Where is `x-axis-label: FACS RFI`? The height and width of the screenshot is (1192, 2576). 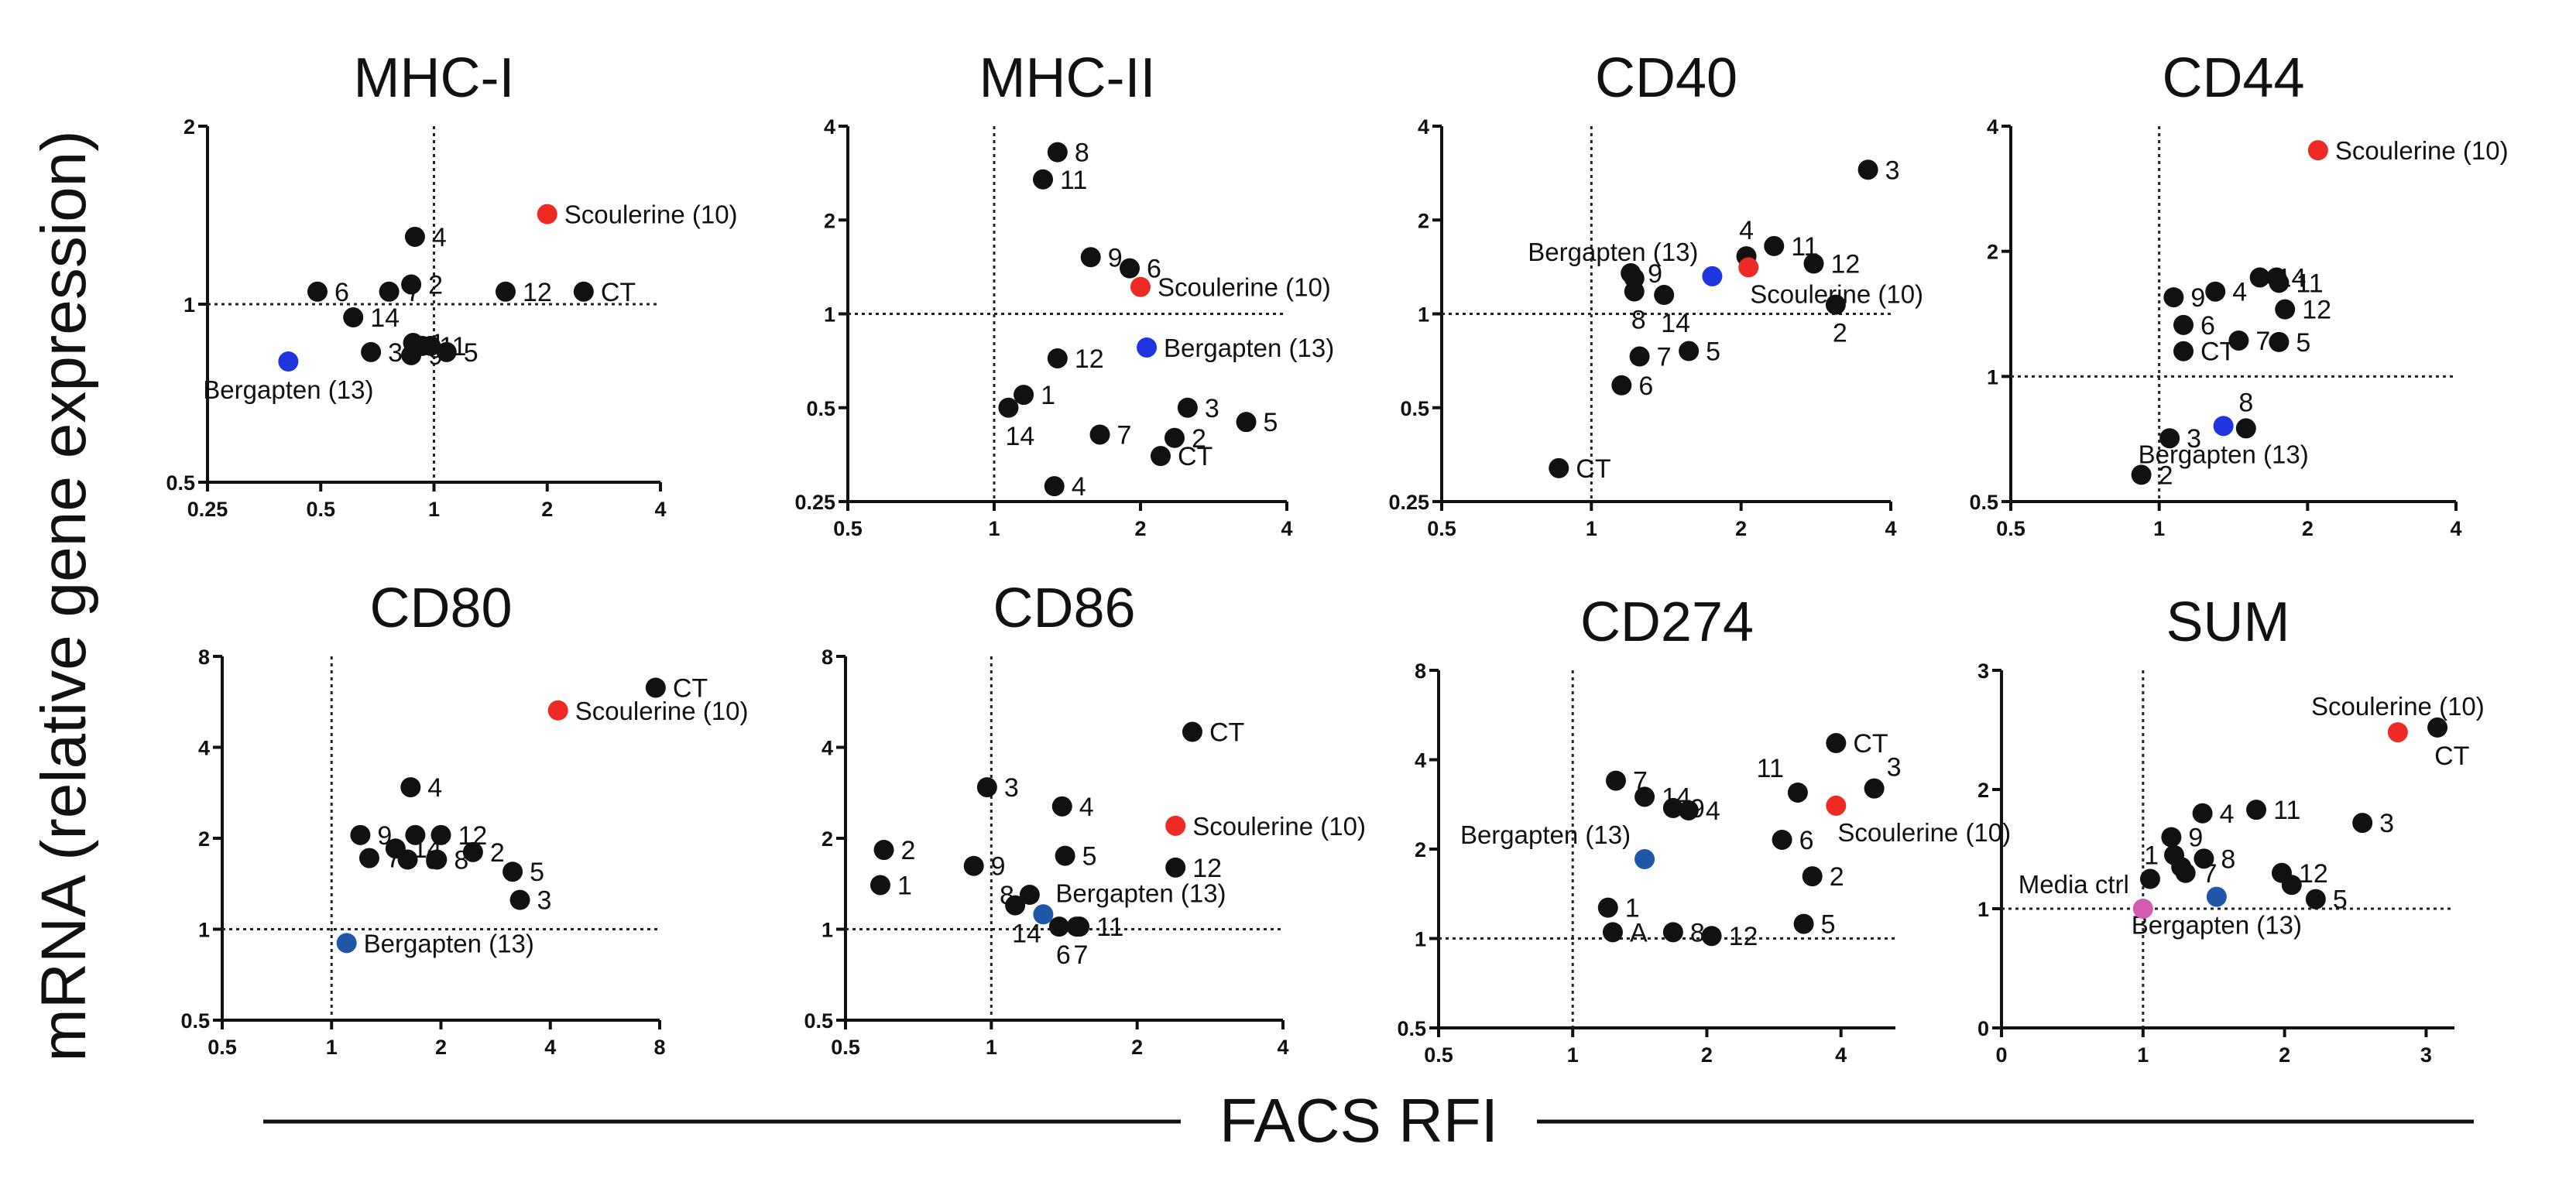 x-axis-label: FACS RFI is located at coordinates (1358, 1120).